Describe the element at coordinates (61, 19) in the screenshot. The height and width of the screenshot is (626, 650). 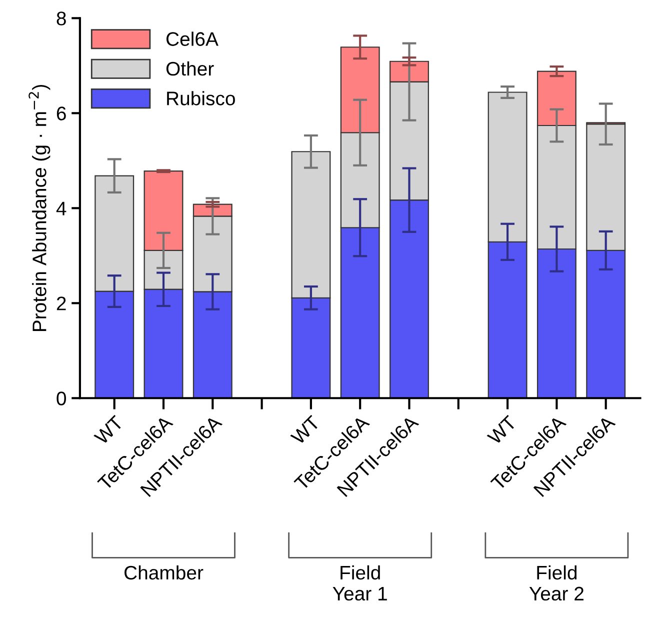
I see `y-tick-label: 8` at that location.